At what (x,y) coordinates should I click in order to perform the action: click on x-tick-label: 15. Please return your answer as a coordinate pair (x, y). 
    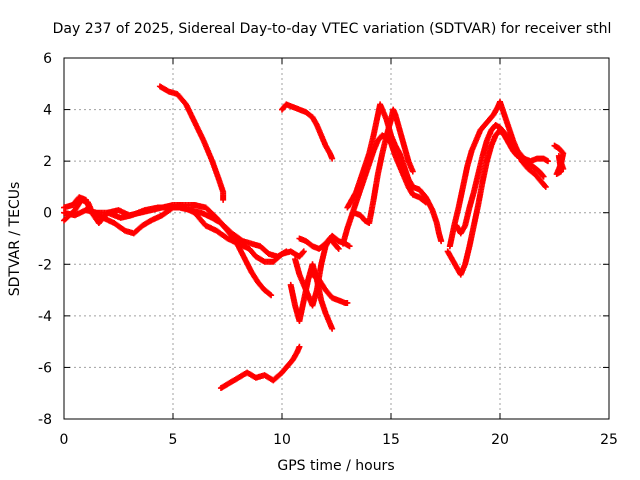
    Looking at the image, I should click on (391, 440).